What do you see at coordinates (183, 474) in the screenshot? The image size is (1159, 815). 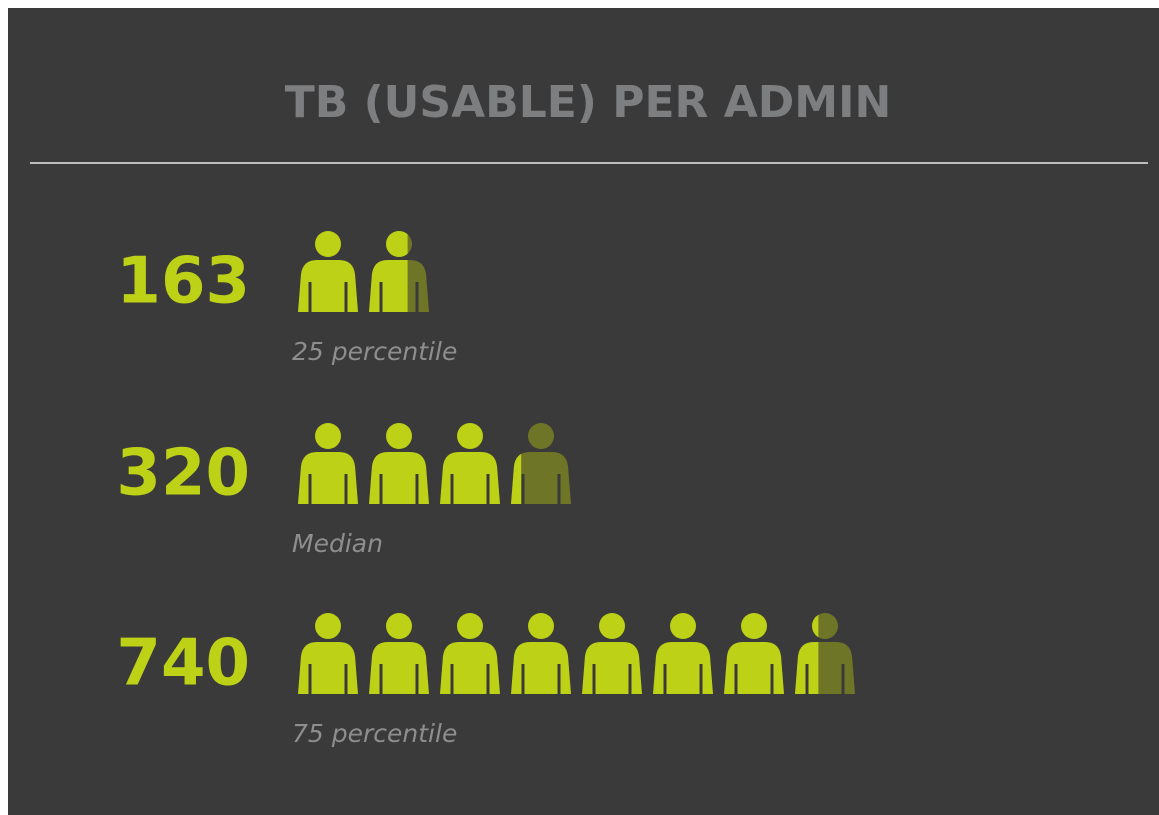 I see `value-label: 320` at bounding box center [183, 474].